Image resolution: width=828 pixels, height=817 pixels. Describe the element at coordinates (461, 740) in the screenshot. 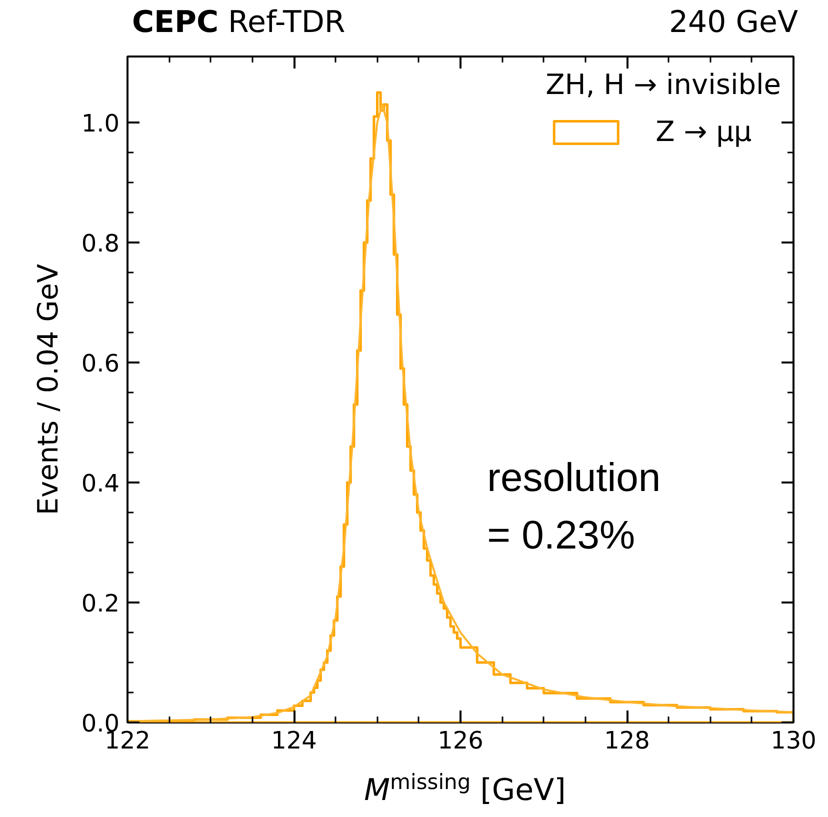

I see `x-tick-label: 126` at that location.